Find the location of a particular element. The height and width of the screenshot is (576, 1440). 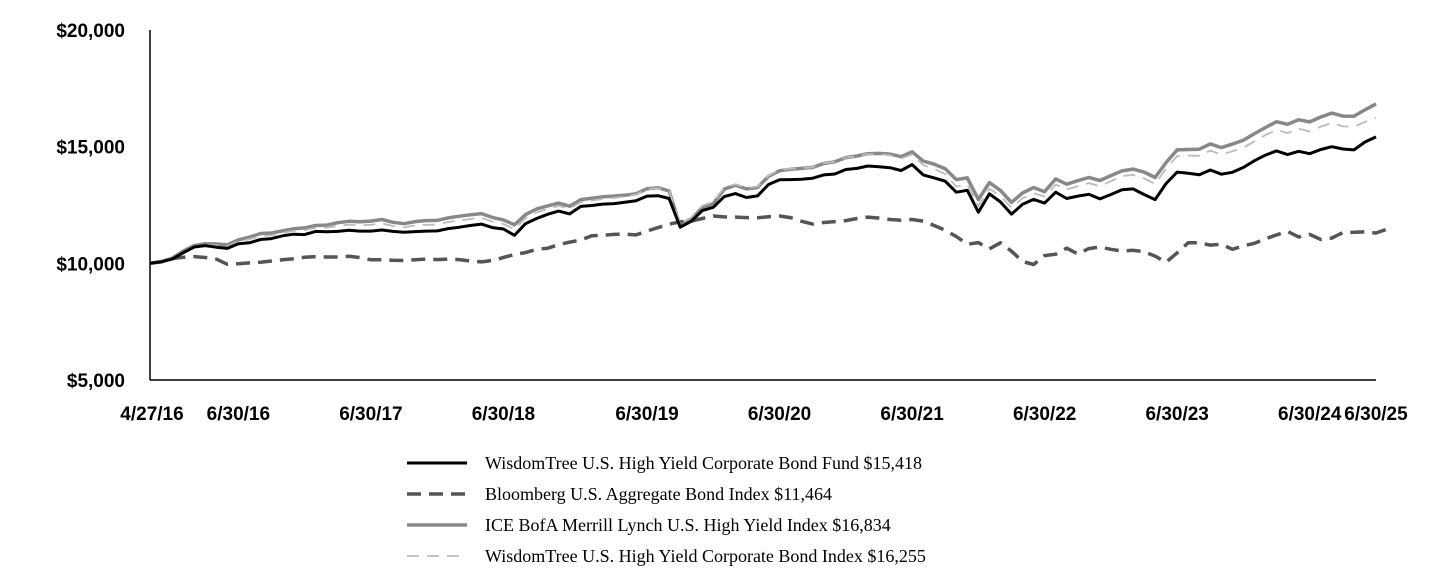

x-tick-label: 6/30/25 is located at coordinates (1376, 414).